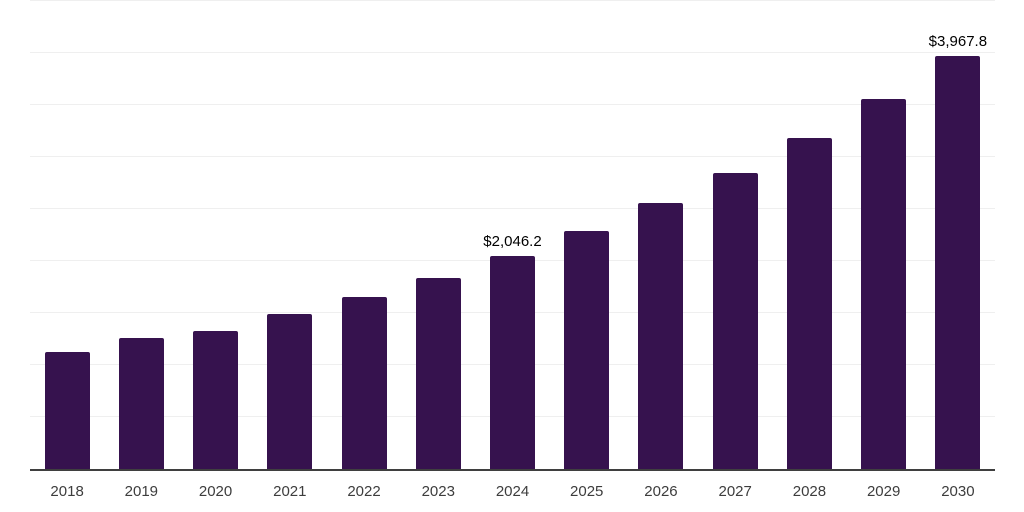  What do you see at coordinates (958, 262) in the screenshot?
I see `bar-2030` at bounding box center [958, 262].